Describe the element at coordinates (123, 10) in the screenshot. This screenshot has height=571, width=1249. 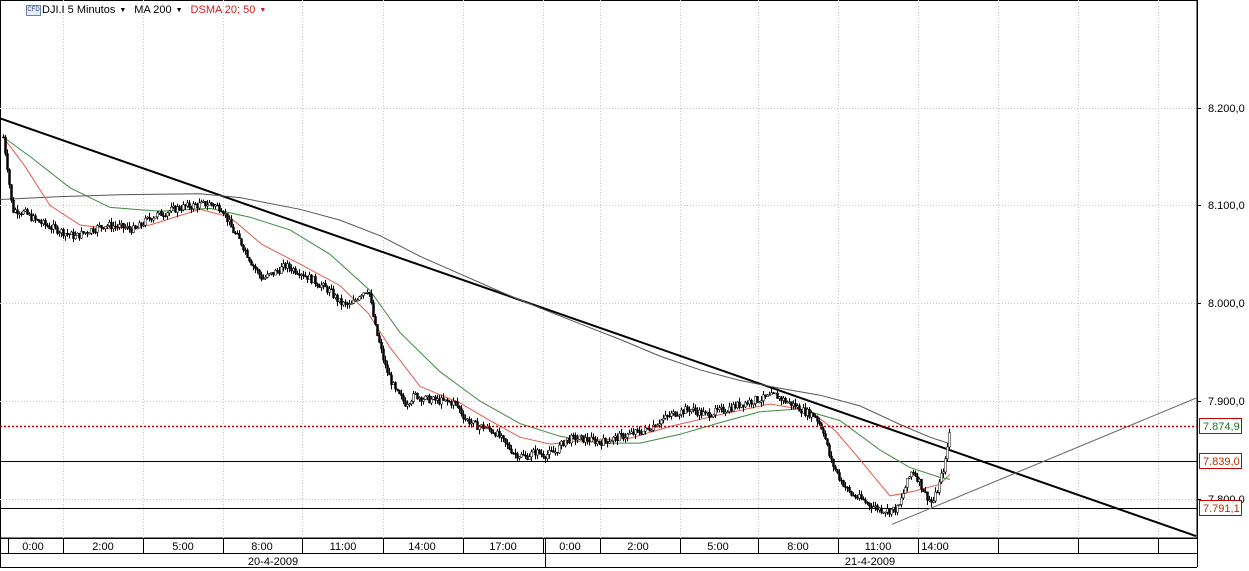
I see `chevron-down-icon: ▼` at that location.